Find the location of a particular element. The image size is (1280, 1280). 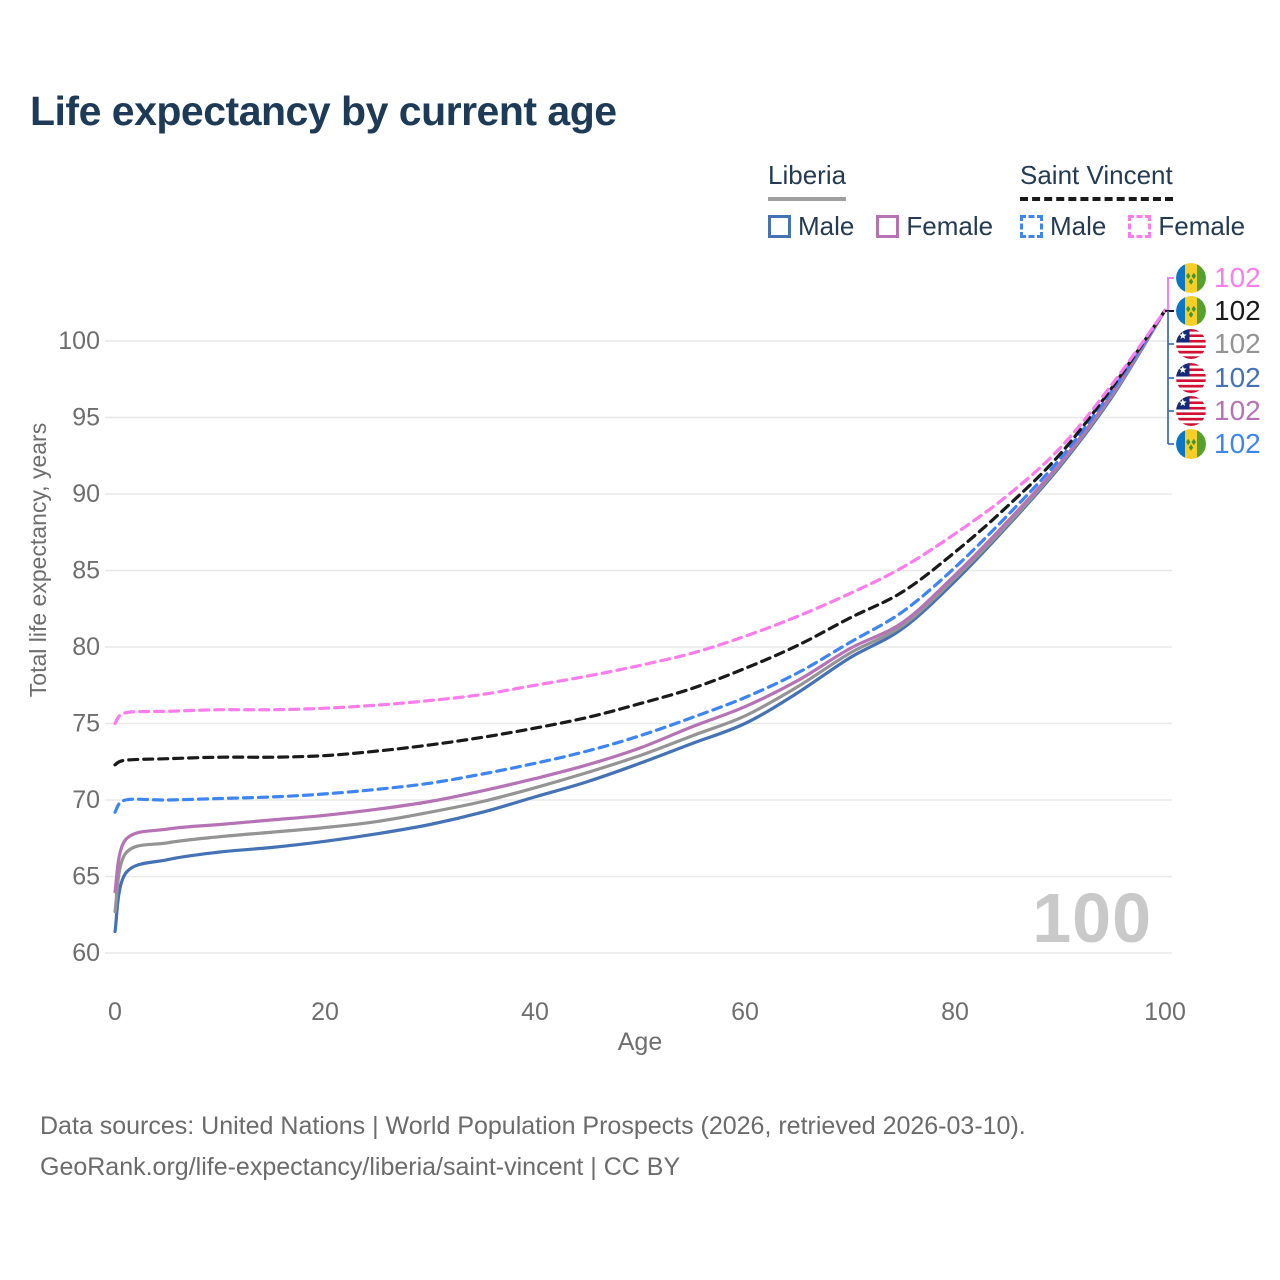

x-tick-label: 100 is located at coordinates (1165, 1012).